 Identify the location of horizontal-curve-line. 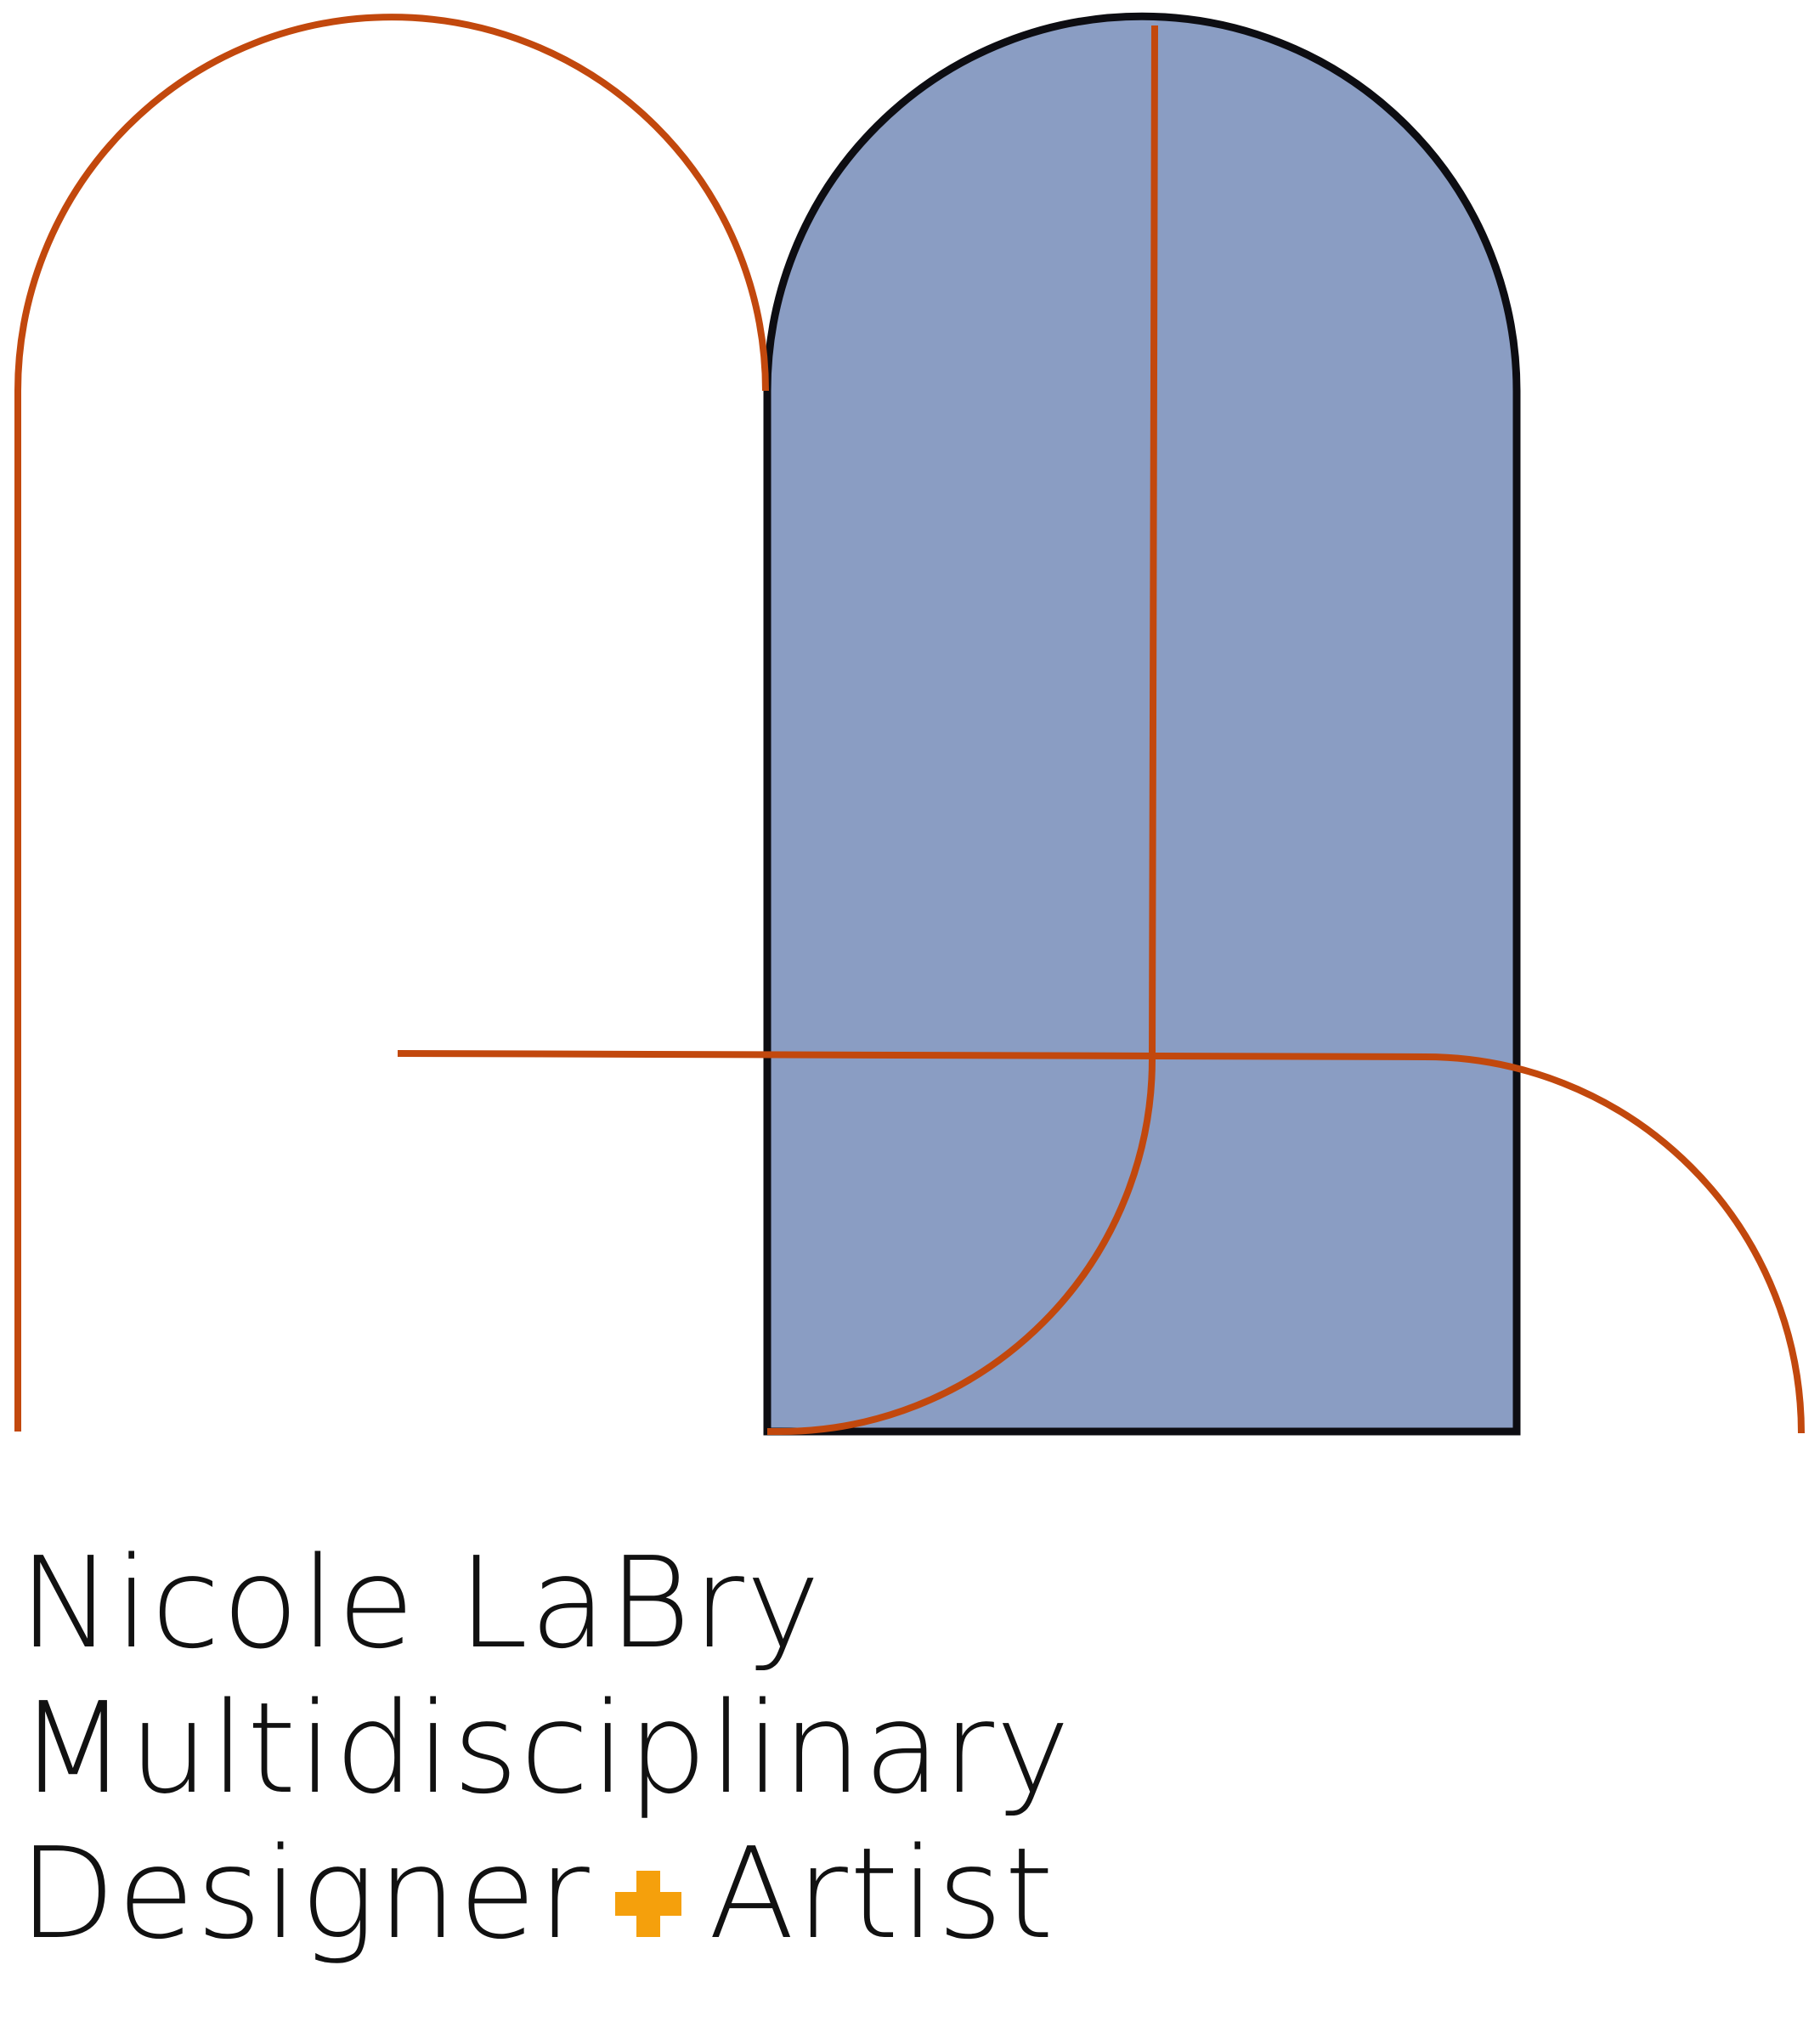
(1101, 1242).